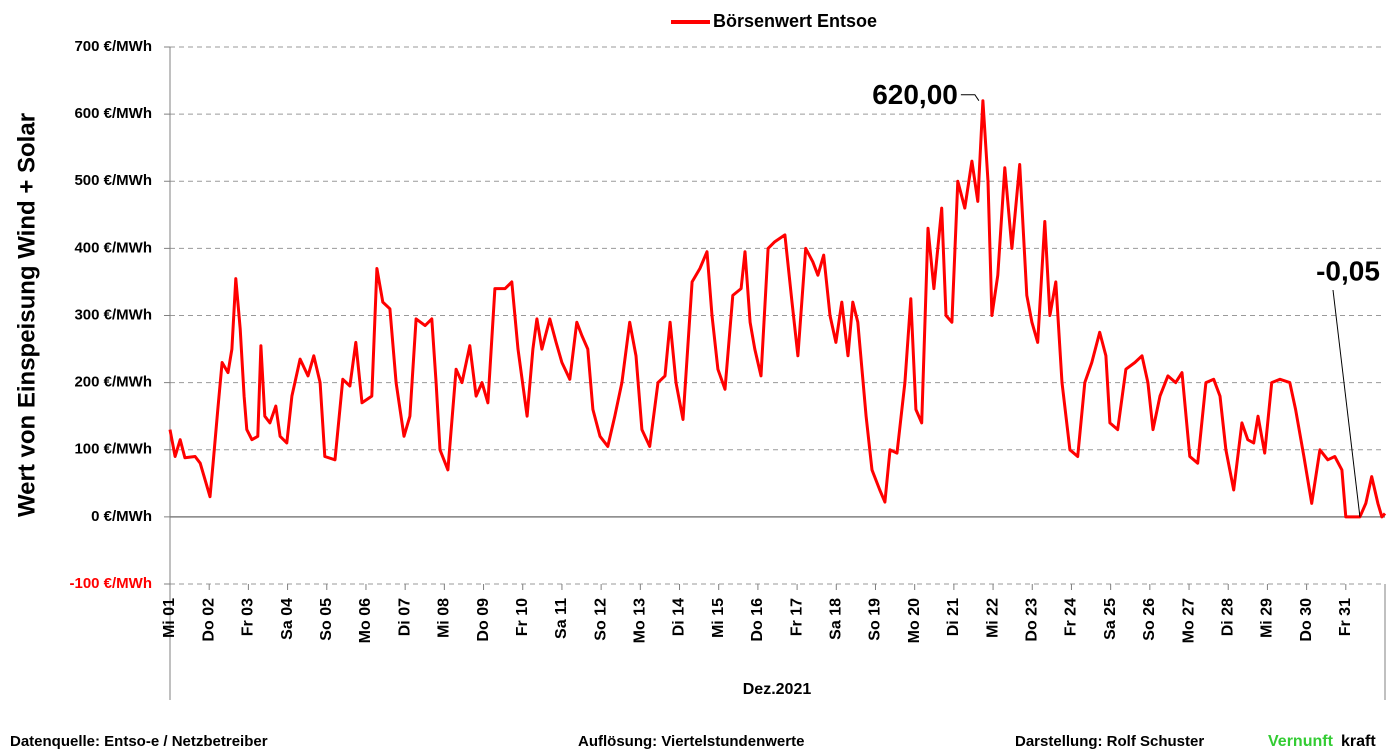  I want to click on y-axis-title: Wert von Einspeisung Wind + Solar, so click(26, 315).